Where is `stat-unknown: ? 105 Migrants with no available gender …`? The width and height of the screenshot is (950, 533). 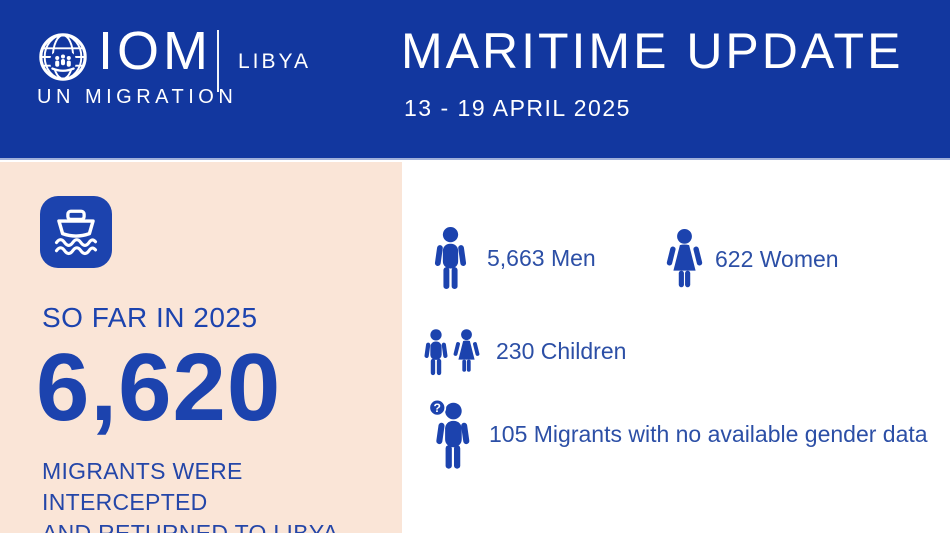
stat-unknown: ? 105 Migrants with no available gender … is located at coordinates (678, 434).